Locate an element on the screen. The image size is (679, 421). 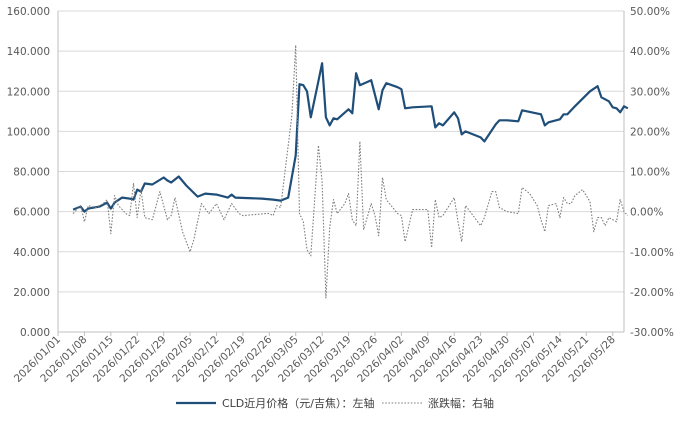
right-axis-tick-label: -20.00% is located at coordinates (652, 293).